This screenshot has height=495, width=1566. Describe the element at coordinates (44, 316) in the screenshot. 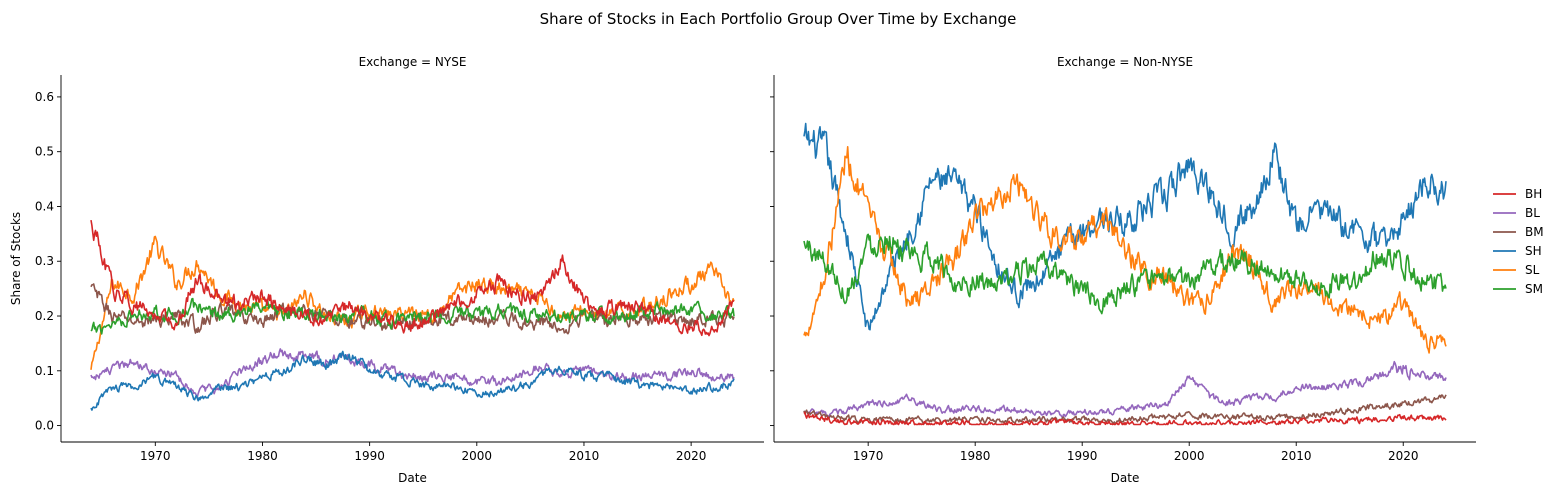

I see `y-tick-label: 0.2` at that location.